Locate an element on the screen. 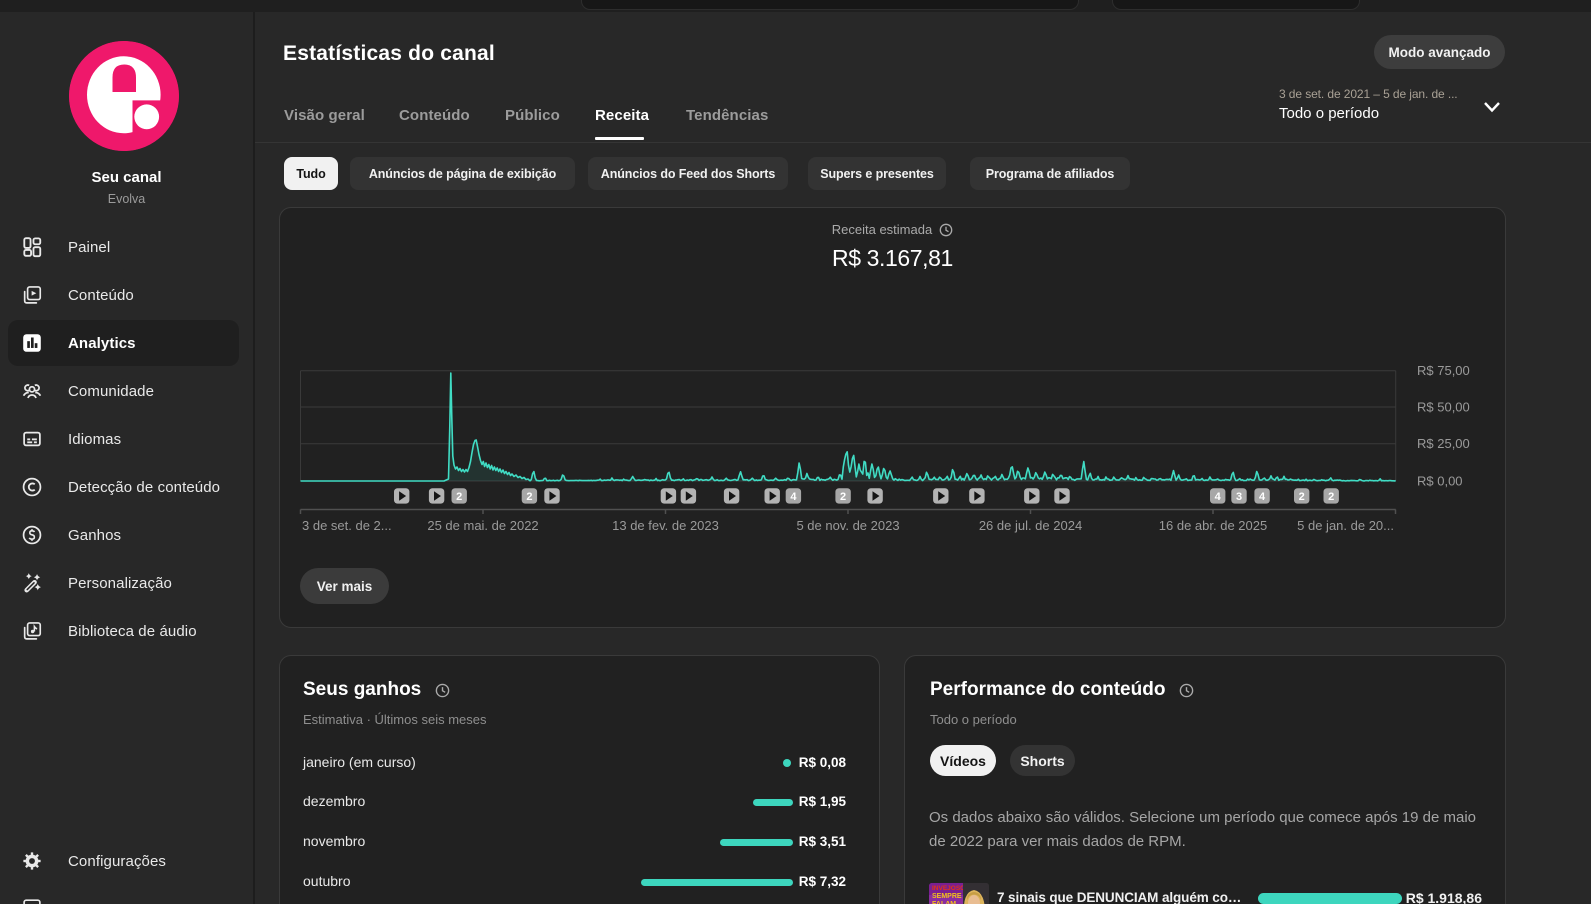  svg-text: SEMPRE is located at coordinates (947, 896).